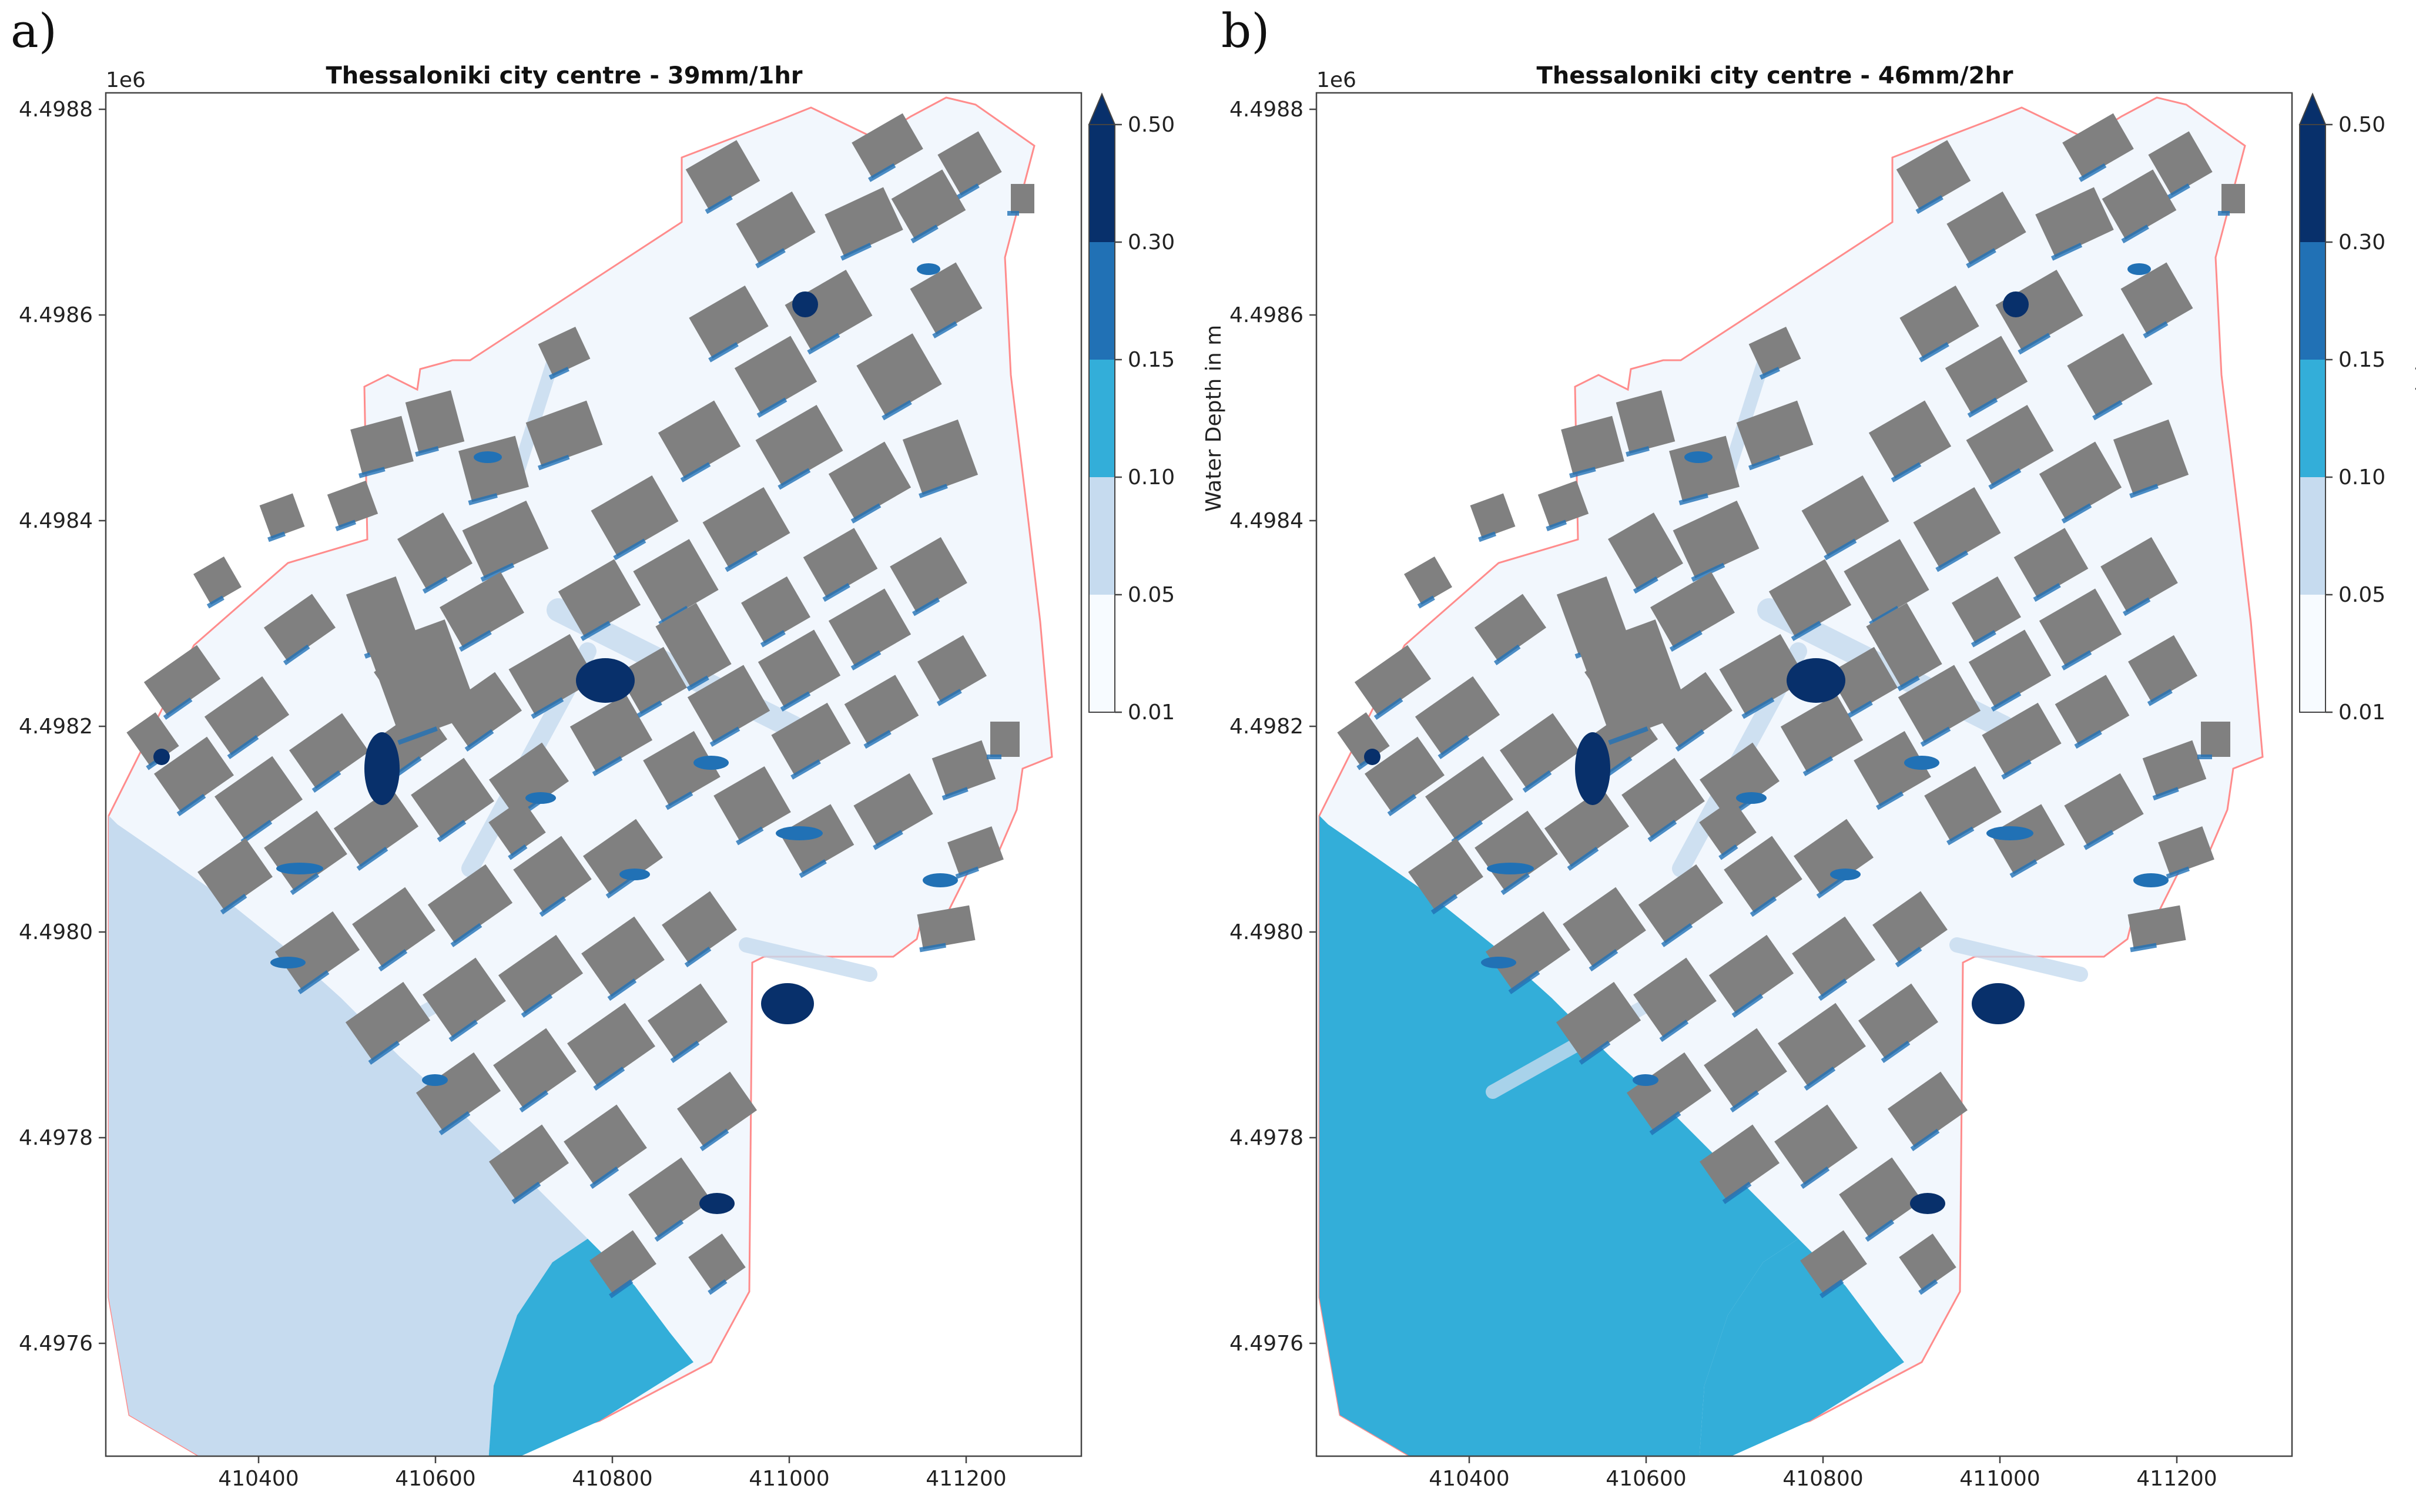 Image resolution: width=2416 pixels, height=1512 pixels. Describe the element at coordinates (2018, 959) in the screenshot. I see `street-flow` at that location.